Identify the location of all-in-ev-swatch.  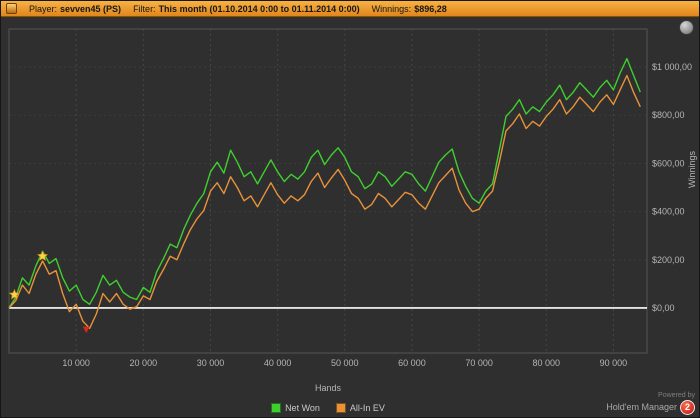
(340, 408).